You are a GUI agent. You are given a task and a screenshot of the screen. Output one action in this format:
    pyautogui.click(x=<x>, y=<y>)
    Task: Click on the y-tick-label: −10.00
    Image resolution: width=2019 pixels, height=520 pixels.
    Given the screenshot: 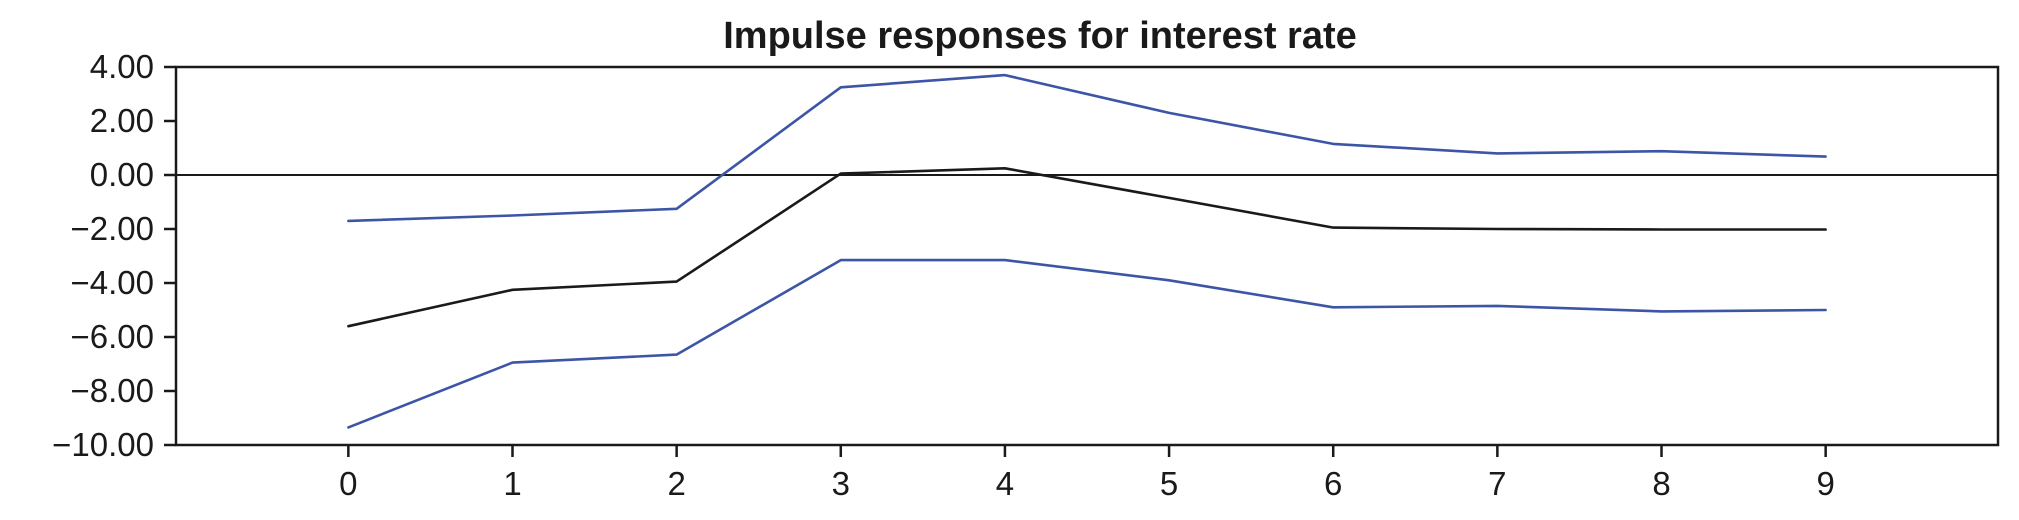 What is the action you would take?
    pyautogui.click(x=103, y=444)
    